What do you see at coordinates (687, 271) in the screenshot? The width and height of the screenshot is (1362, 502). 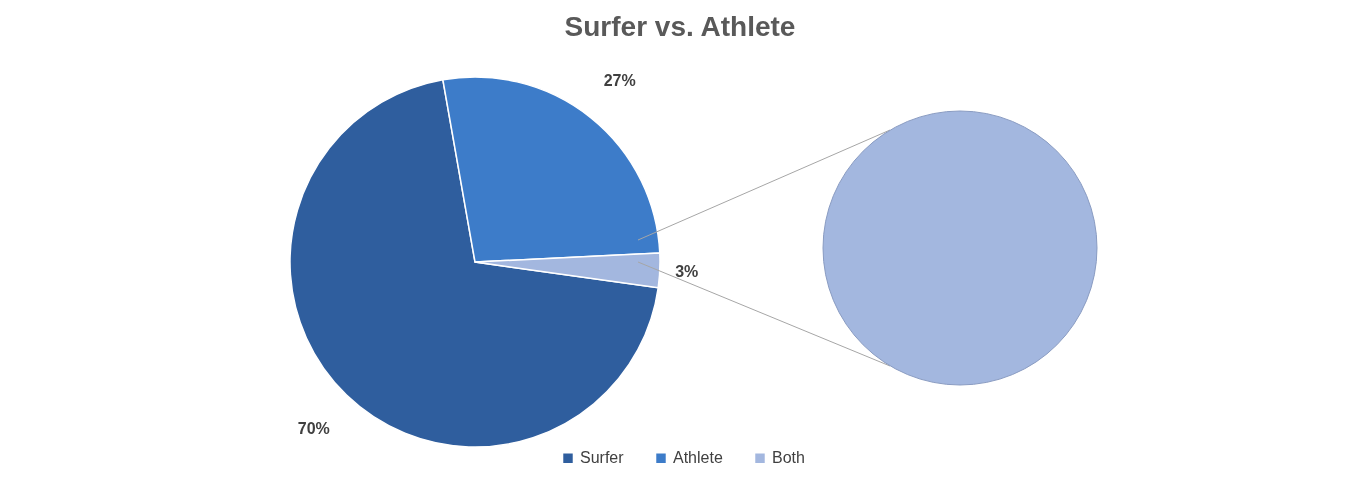 I see `data-label: 3%` at bounding box center [687, 271].